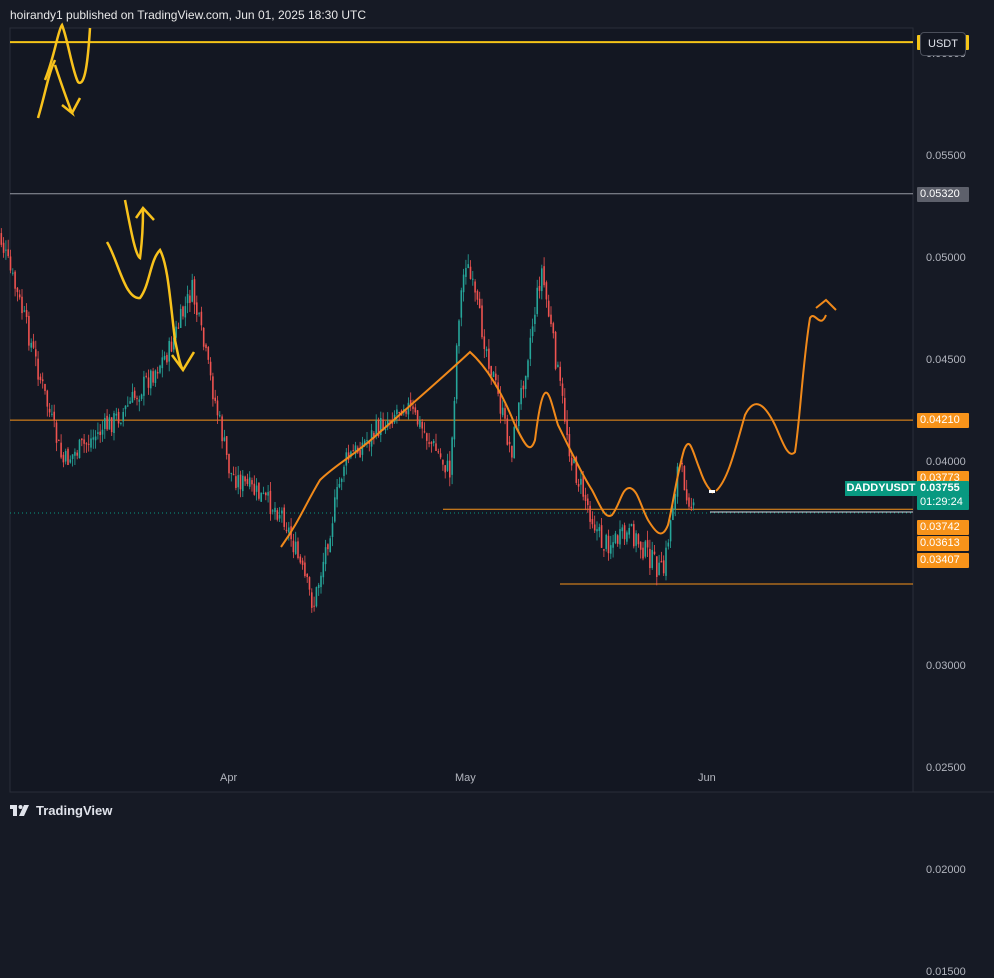  I want to click on currency-button: USDT, so click(943, 44).